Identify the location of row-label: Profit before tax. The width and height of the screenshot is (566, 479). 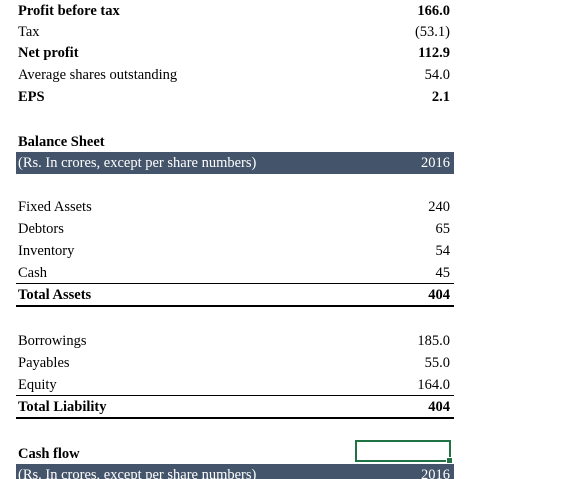
(69, 11).